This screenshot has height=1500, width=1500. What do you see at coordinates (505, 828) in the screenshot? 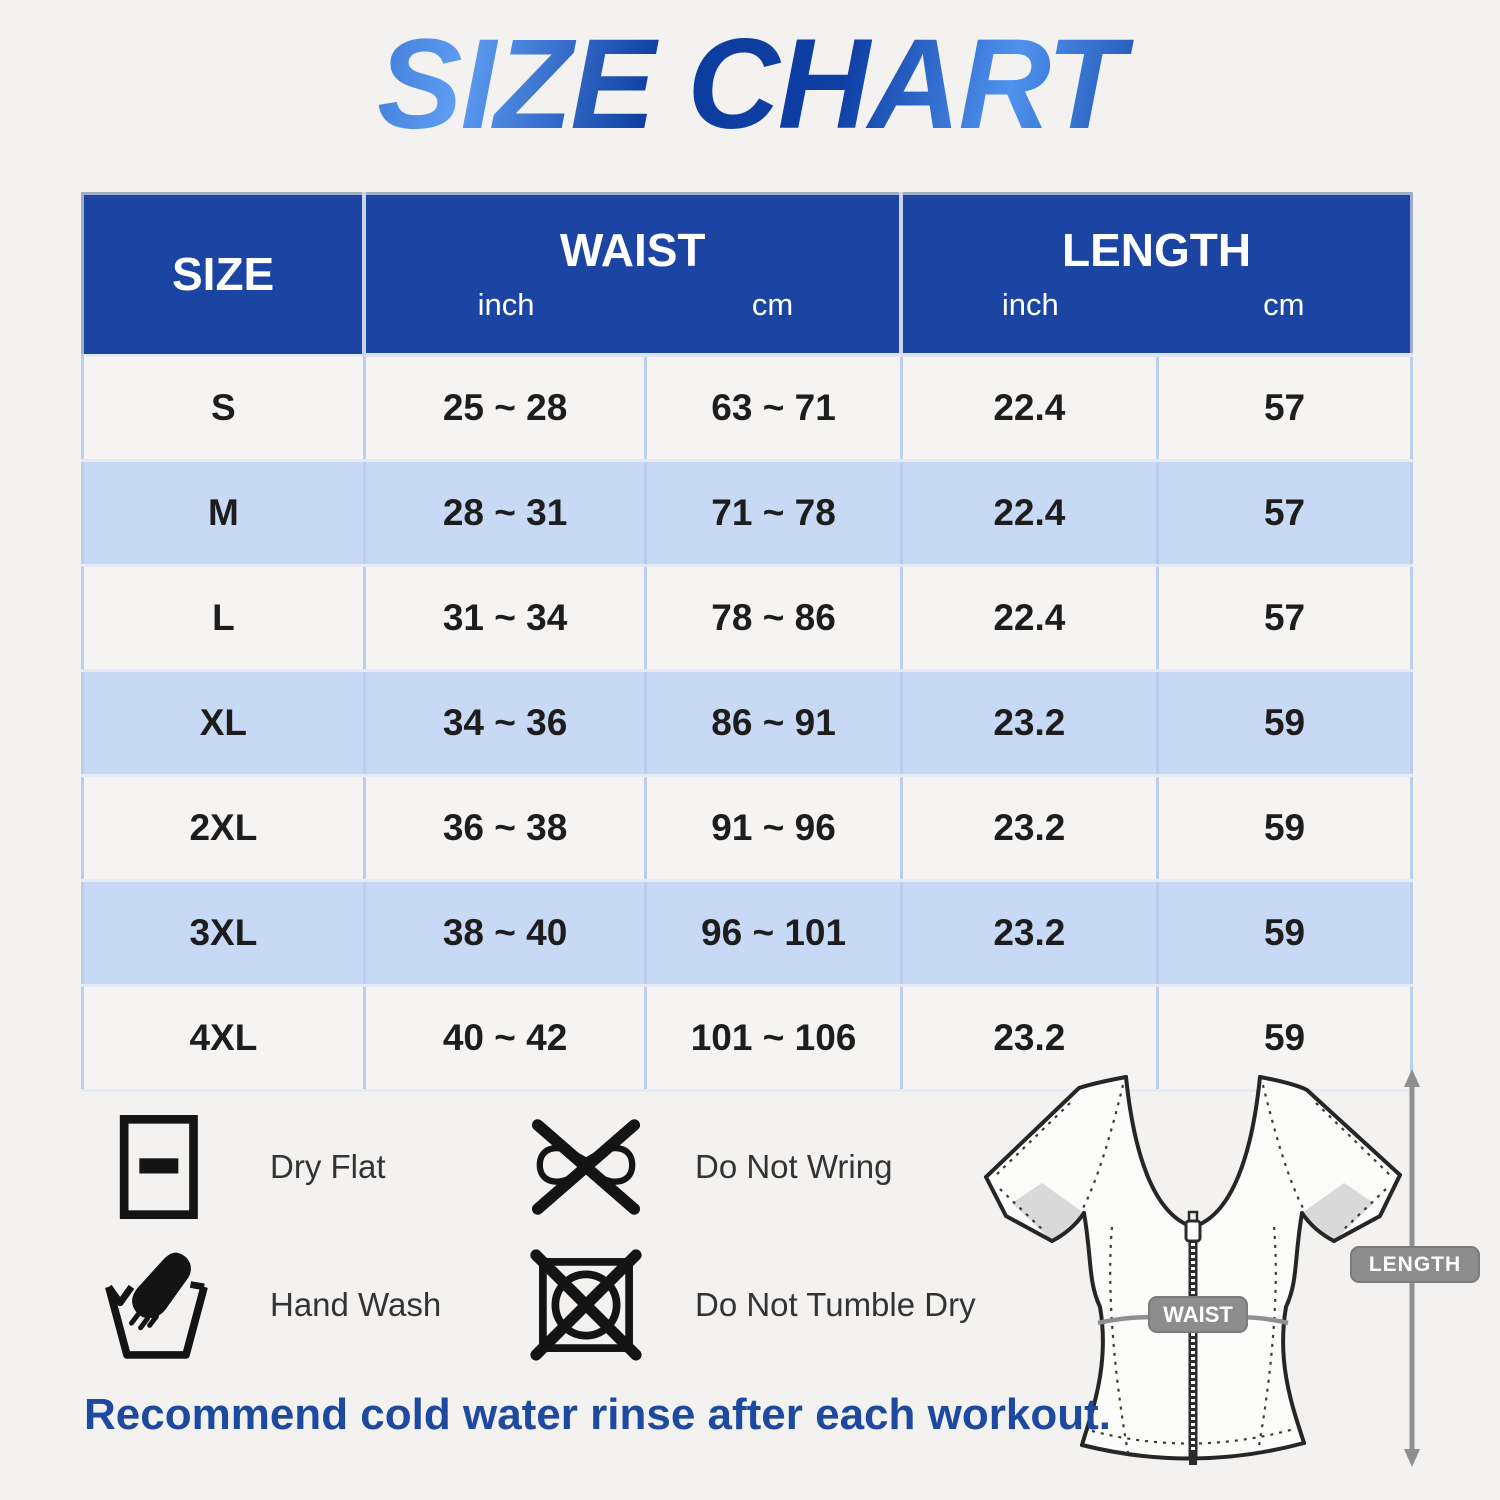
I see `cell-waist-inch: 36 ~ 38` at bounding box center [505, 828].